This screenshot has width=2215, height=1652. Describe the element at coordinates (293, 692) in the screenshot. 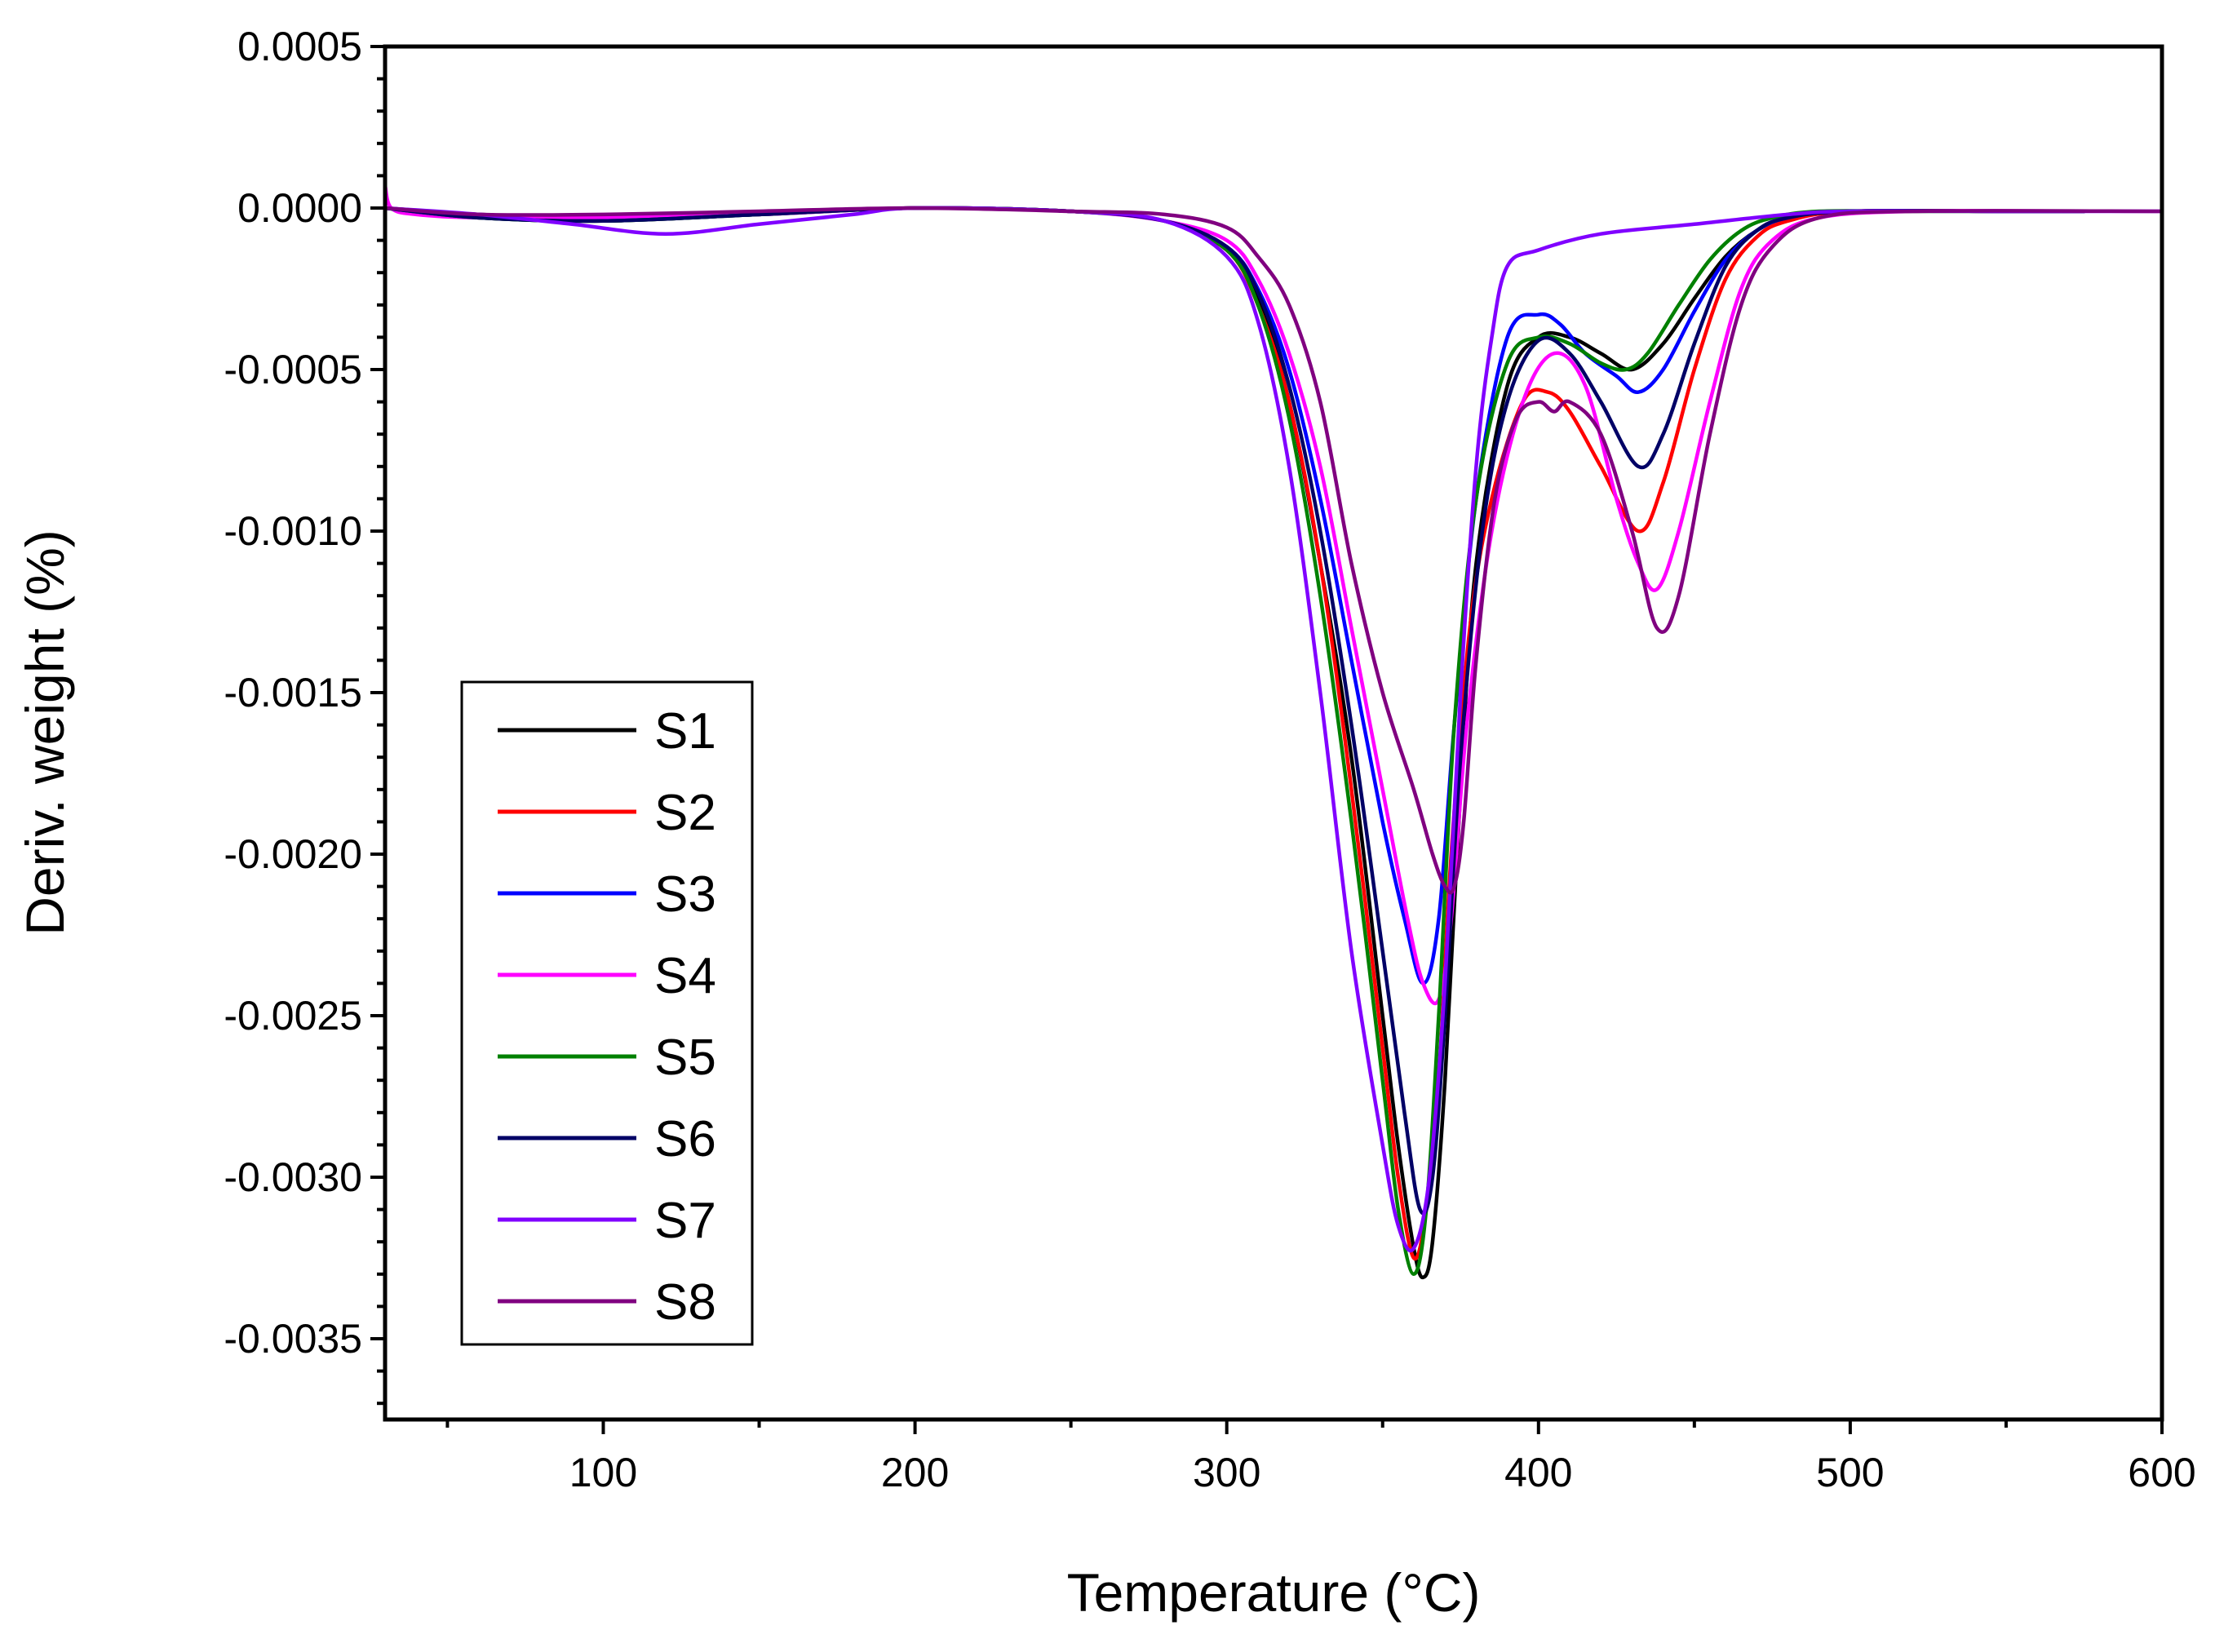

I see `y-tick-label: -0.0015` at that location.